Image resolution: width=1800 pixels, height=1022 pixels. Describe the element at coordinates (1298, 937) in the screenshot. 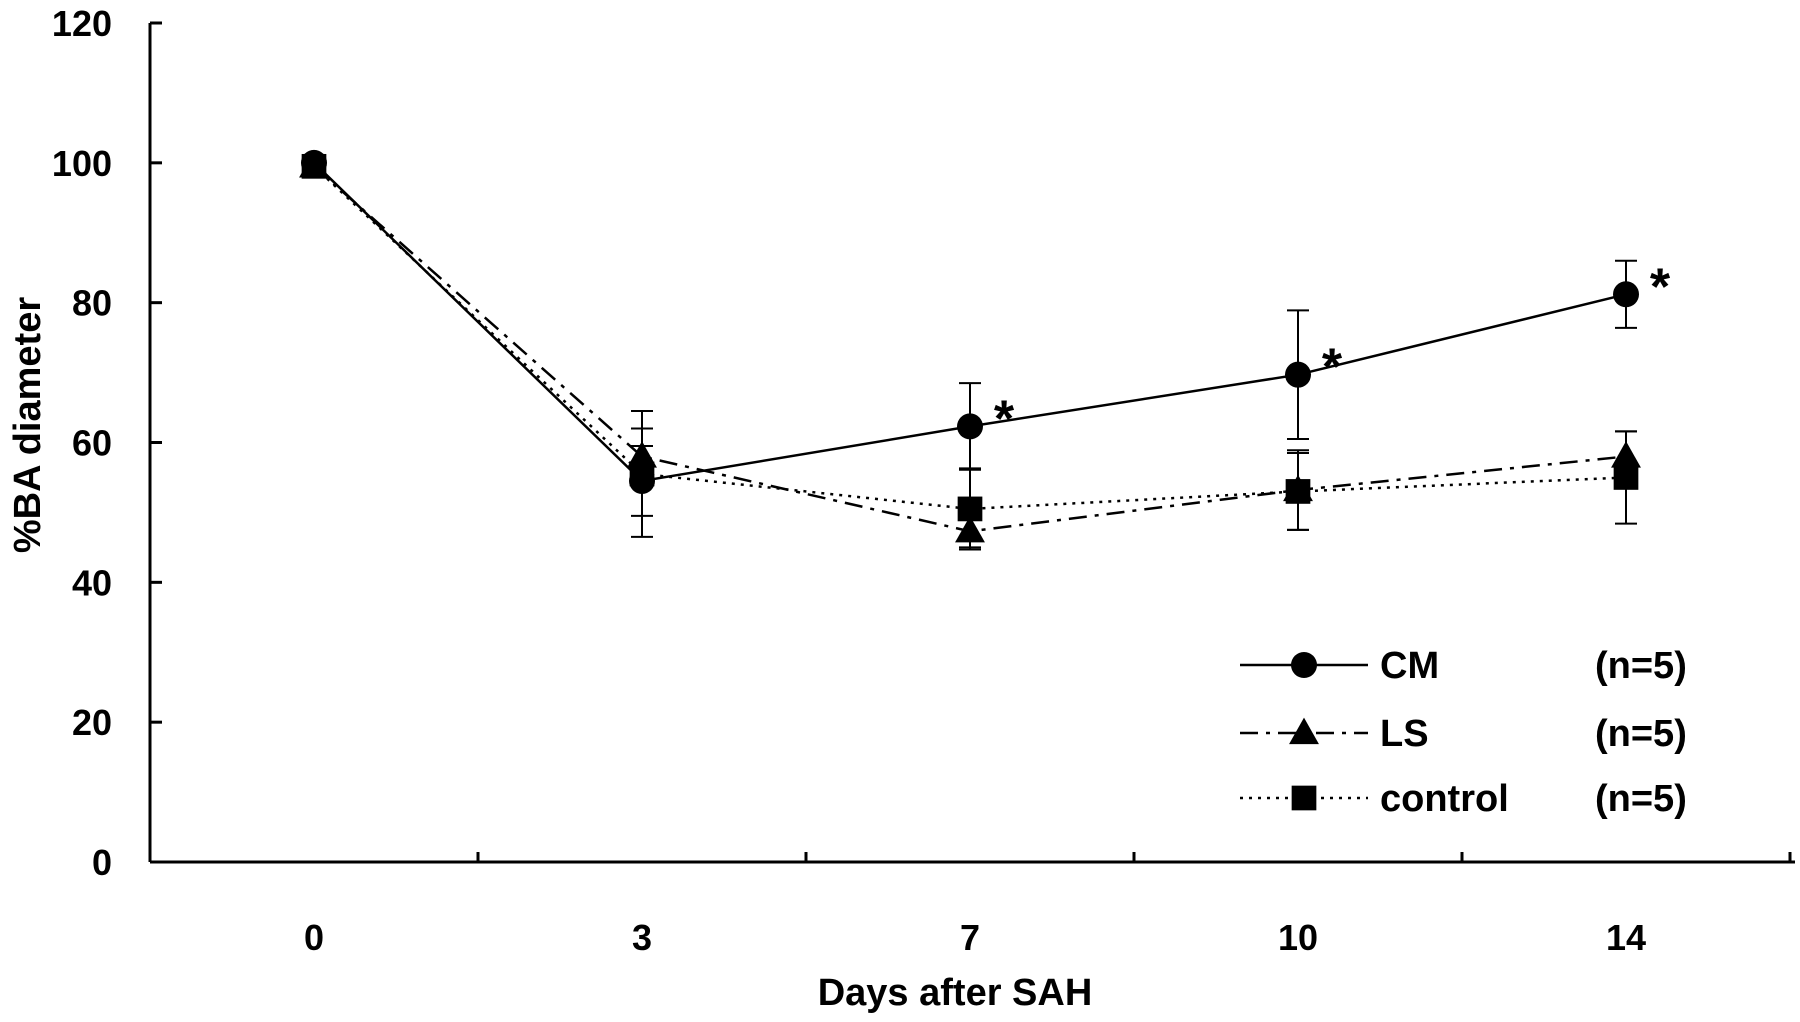

I see `x-tick-label: 10` at that location.